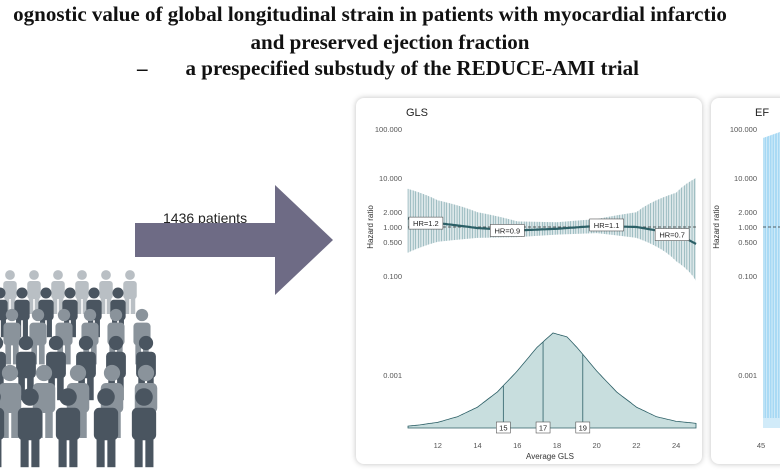 This screenshot has width=780, height=470. I want to click on right-arrow-icon, so click(234, 240).